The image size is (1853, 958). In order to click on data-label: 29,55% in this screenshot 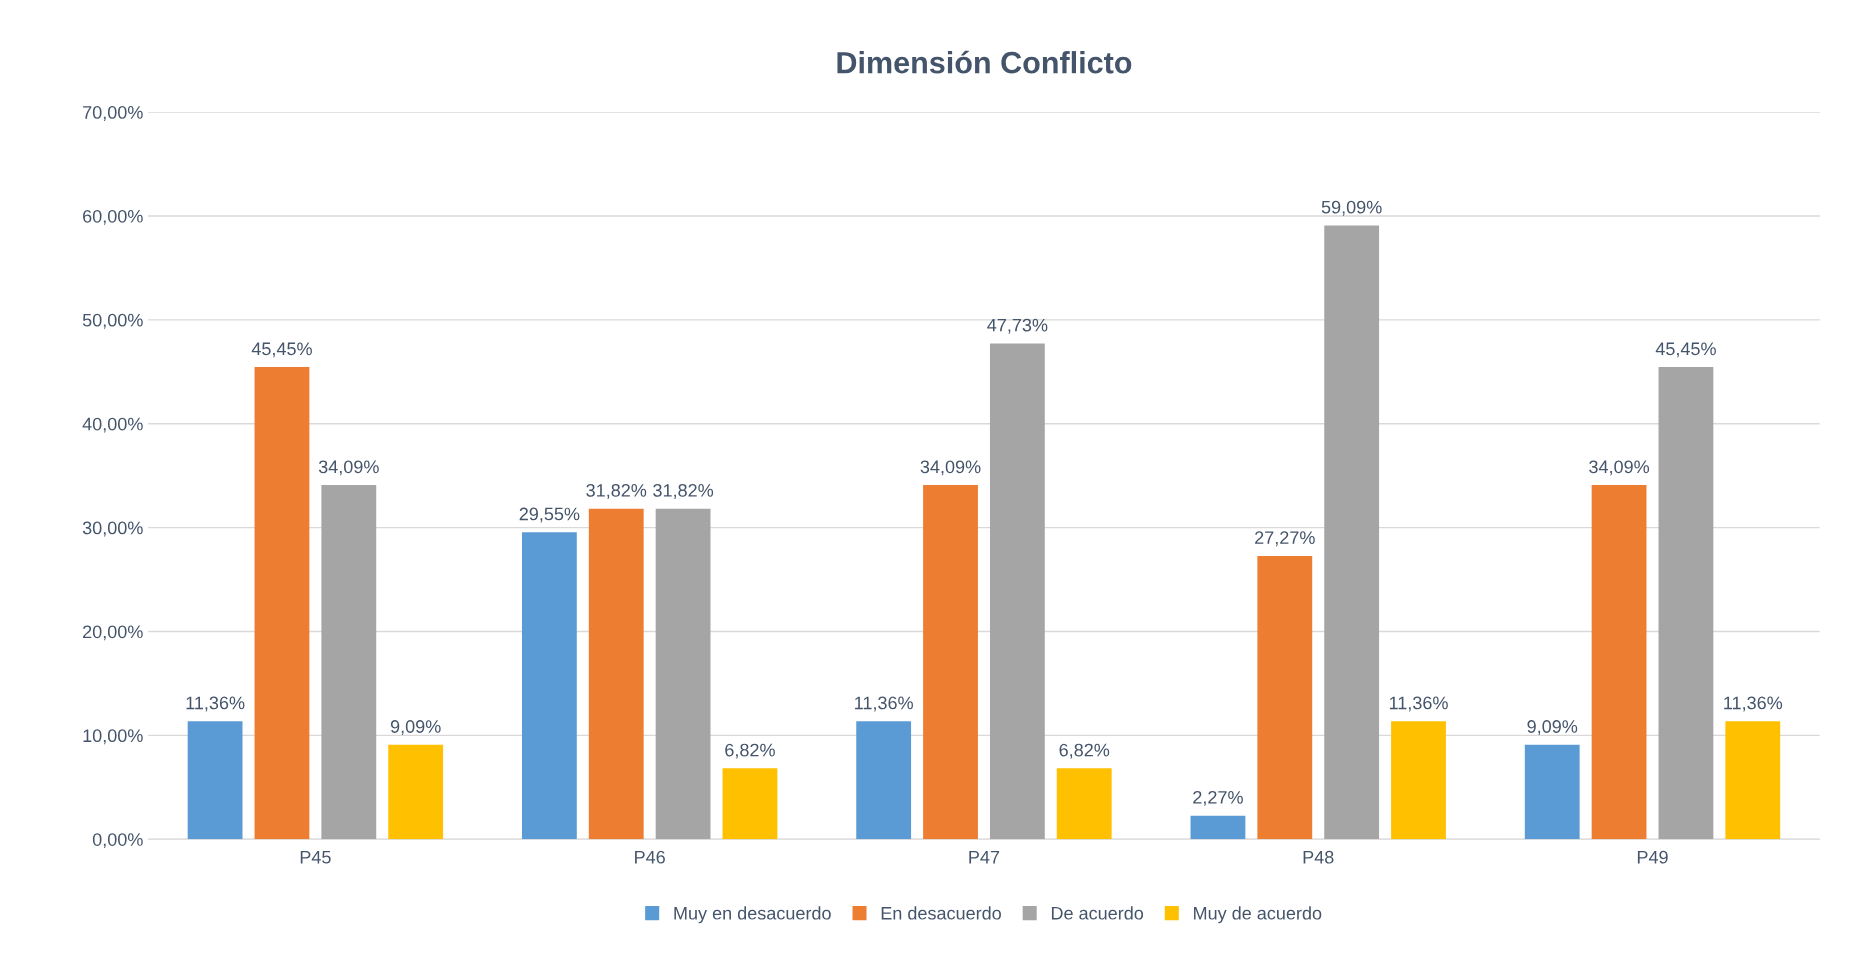, I will do `click(549, 515)`.